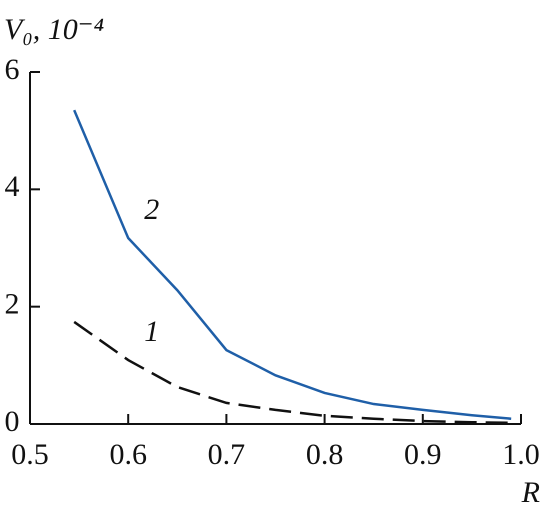  I want to click on x-tick-label: 0.7, so click(227, 454).